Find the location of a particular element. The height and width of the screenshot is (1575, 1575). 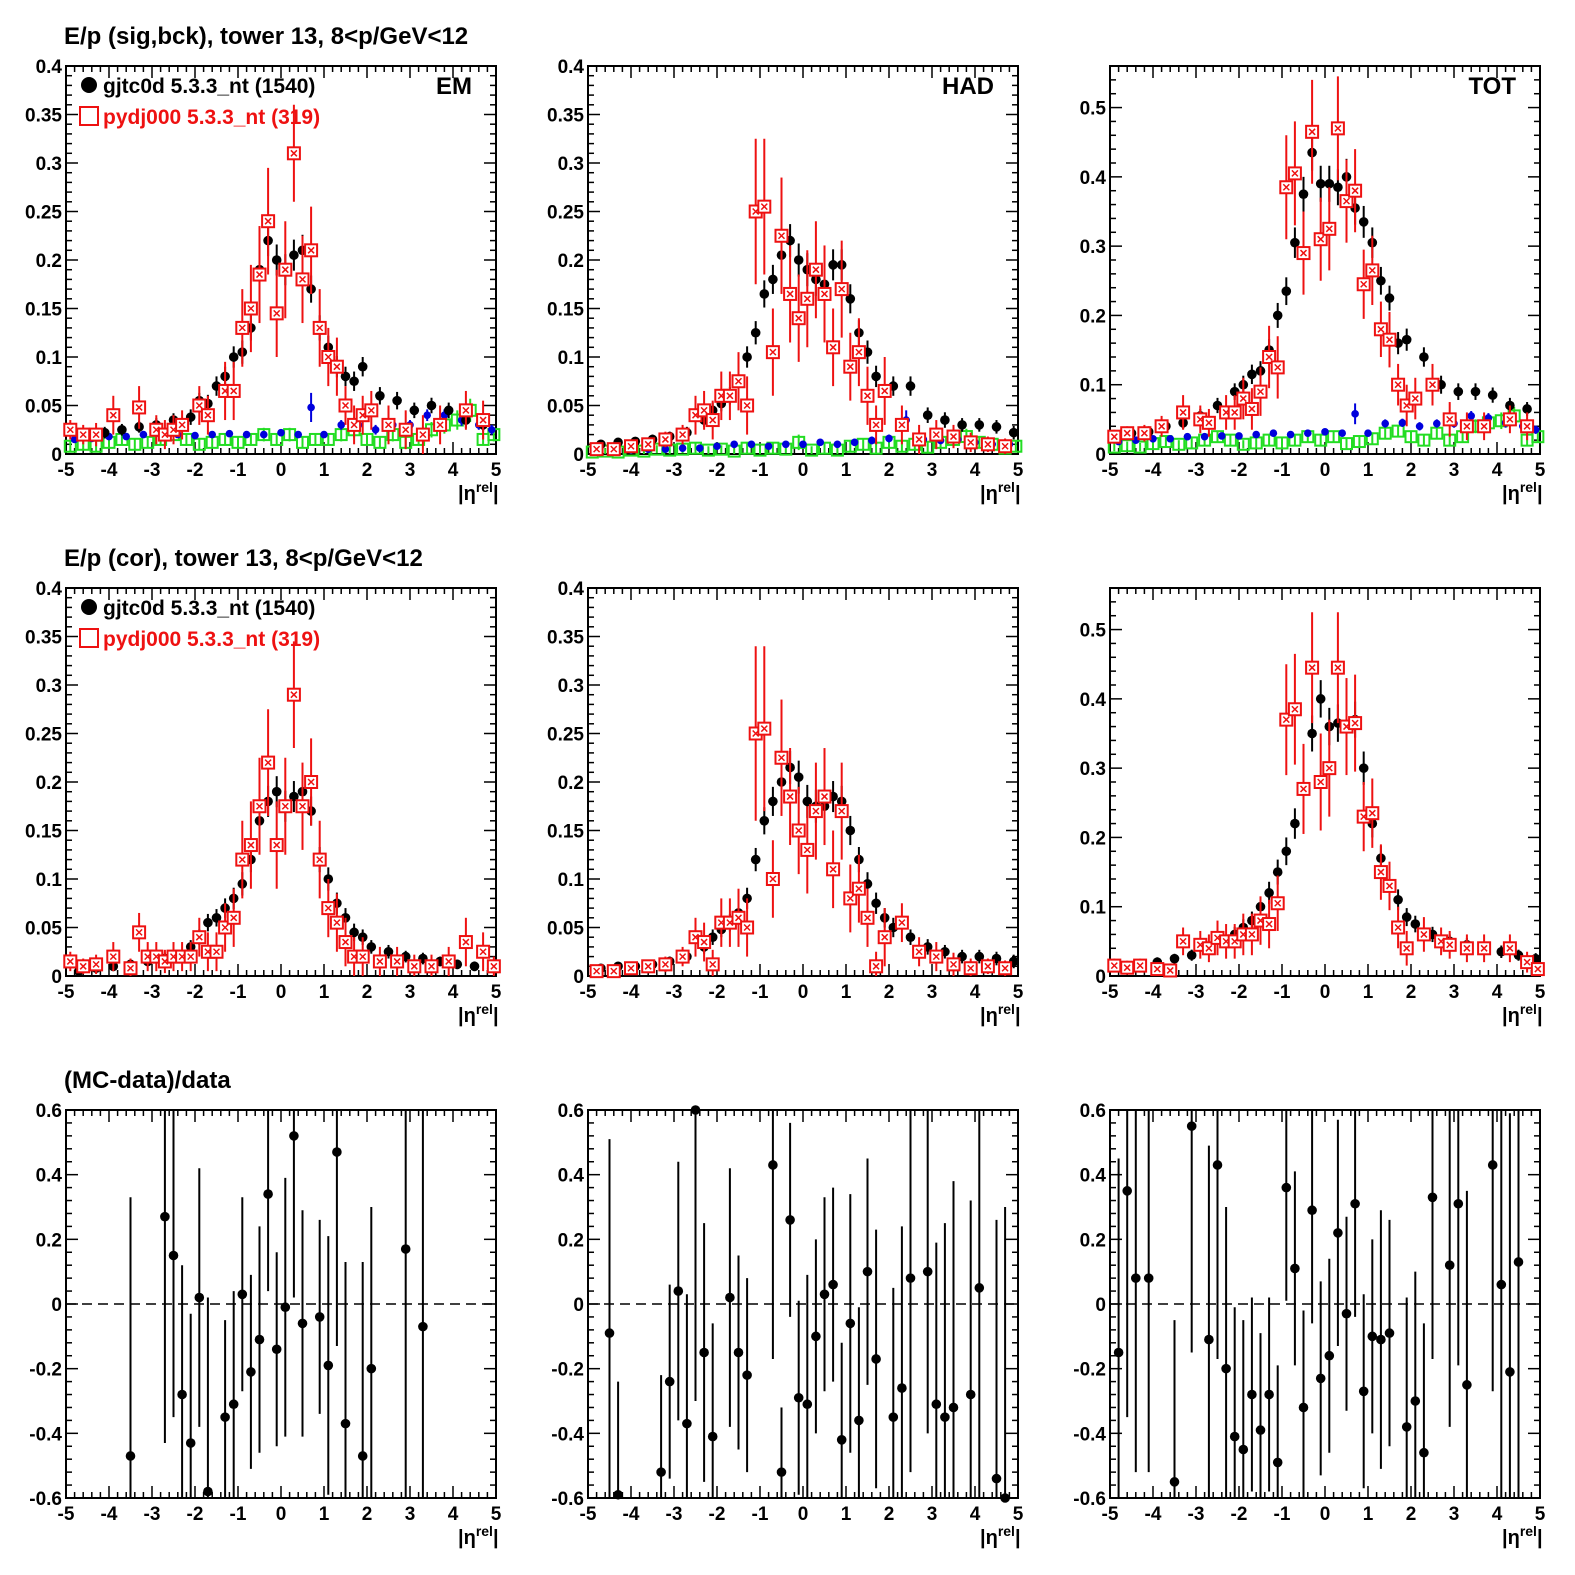

x-tick-label: 3 is located at coordinates (1454, 470).